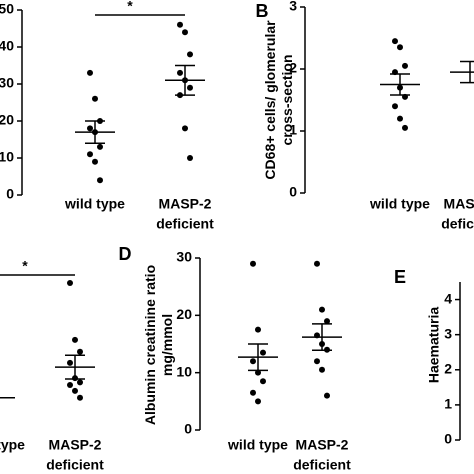 This screenshot has height=474, width=474. I want to click on y-tick-label: 40, so click(7, 46).